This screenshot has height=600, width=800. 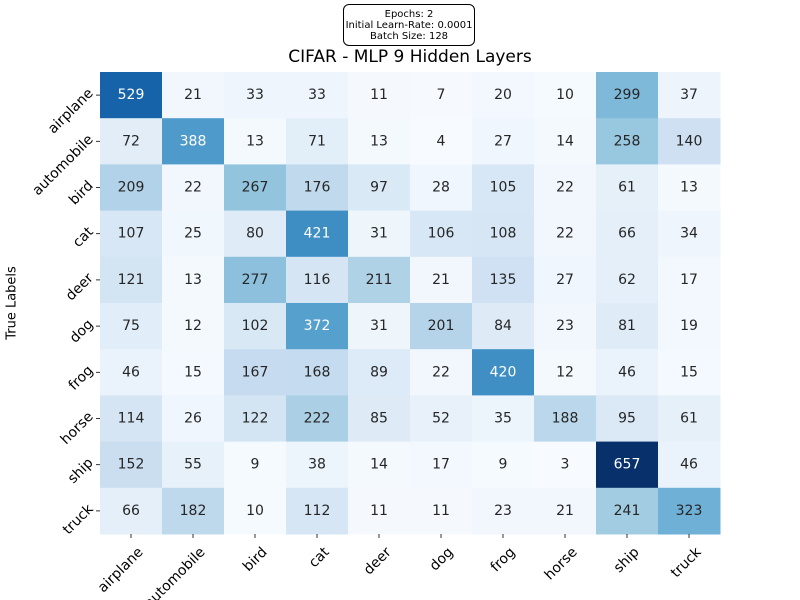 I want to click on cell-value-label: 222, so click(x=317, y=419).